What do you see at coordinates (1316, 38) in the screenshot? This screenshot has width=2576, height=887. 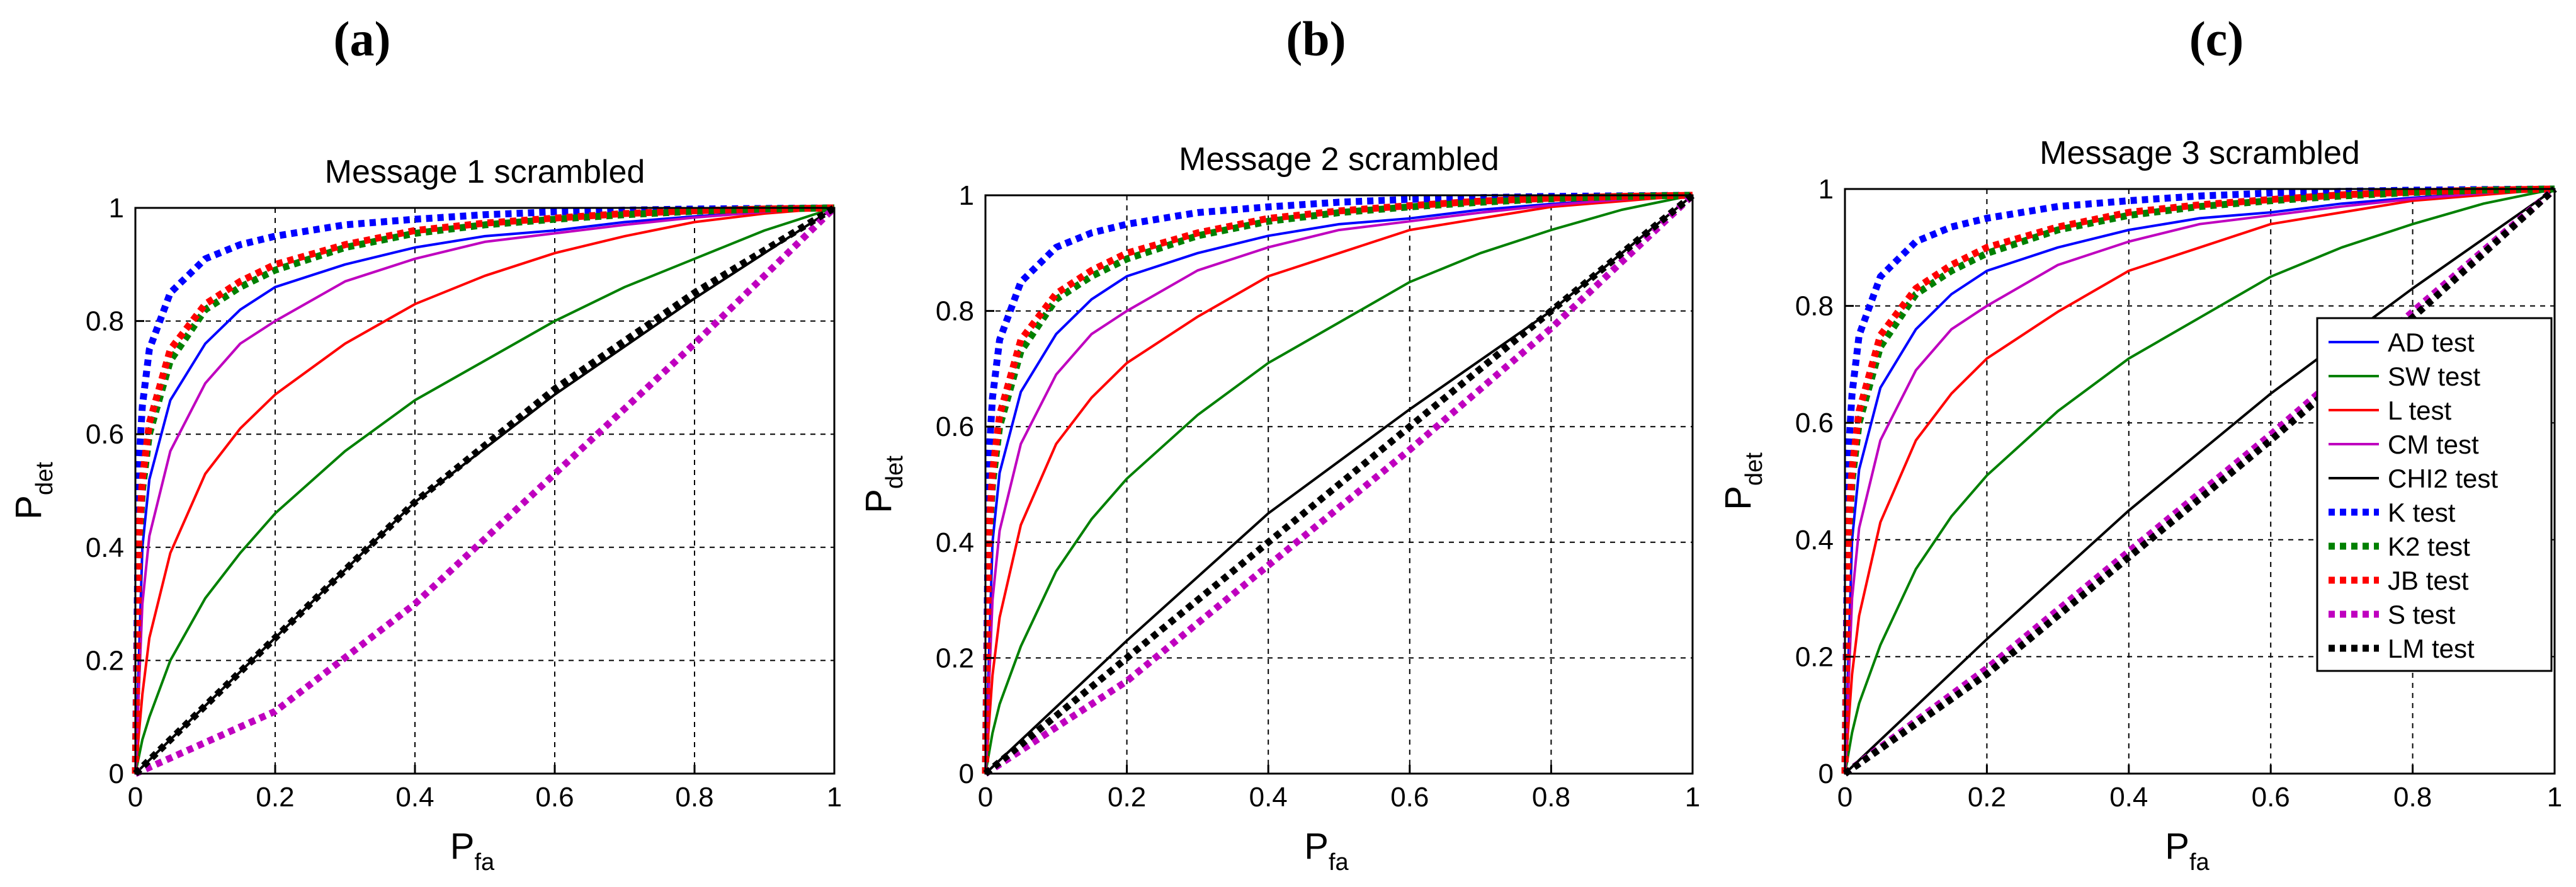 I see `panel-label: (b)` at bounding box center [1316, 38].